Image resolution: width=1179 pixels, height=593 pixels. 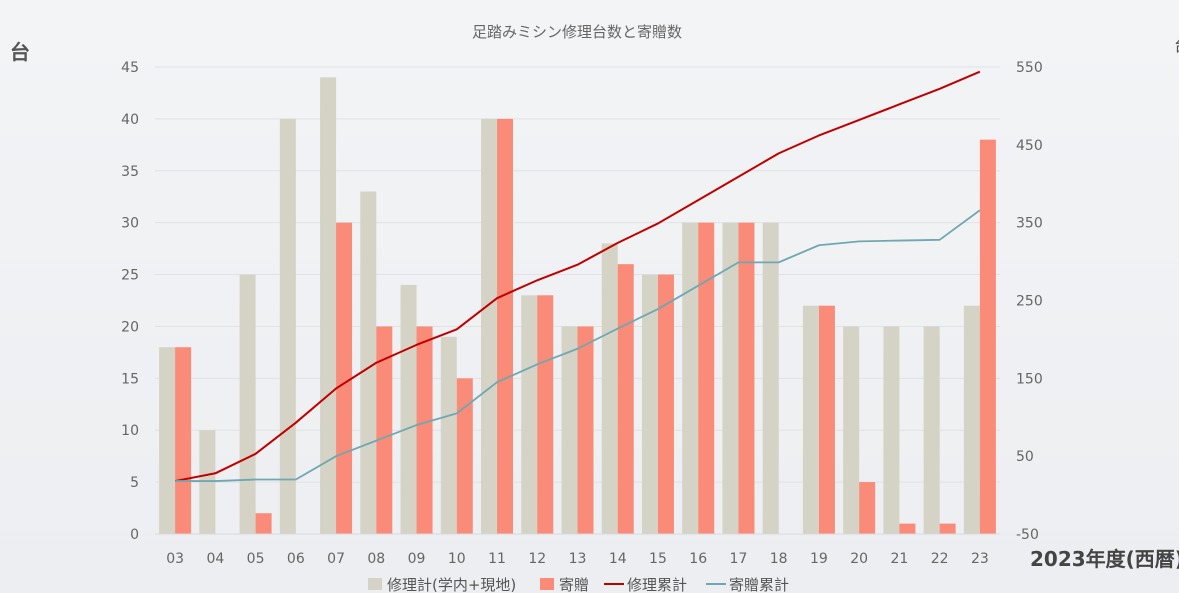 What do you see at coordinates (130, 68) in the screenshot?
I see `y-left-tick-label: 45` at bounding box center [130, 68].